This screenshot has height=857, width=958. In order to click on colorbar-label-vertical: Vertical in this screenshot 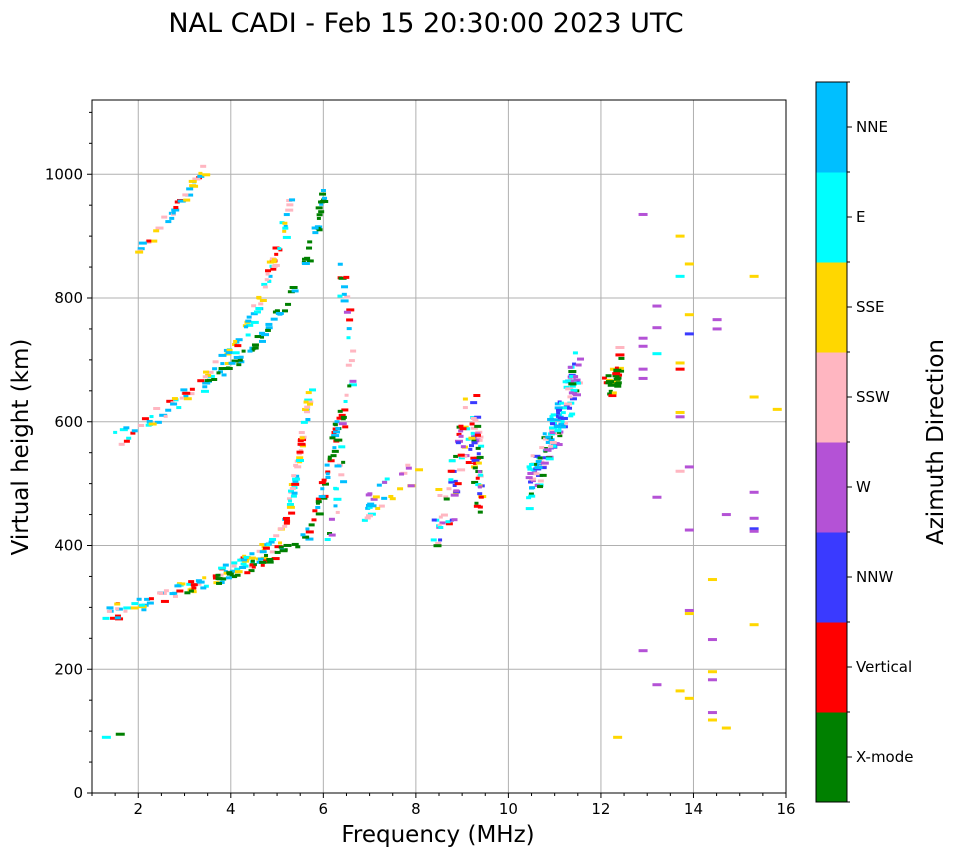, I will do `click(884, 667)`.